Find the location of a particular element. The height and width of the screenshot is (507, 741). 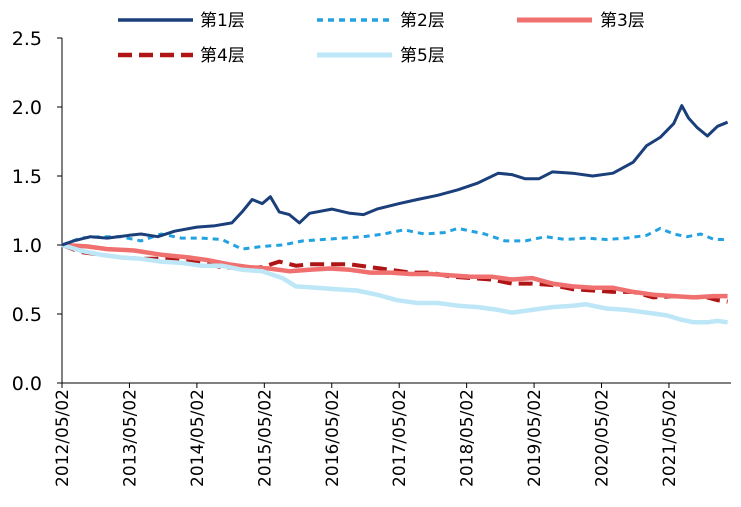

y-axis: 0.0 0.5 1.0 1.5 2.0 2.5 is located at coordinates (37, 211).